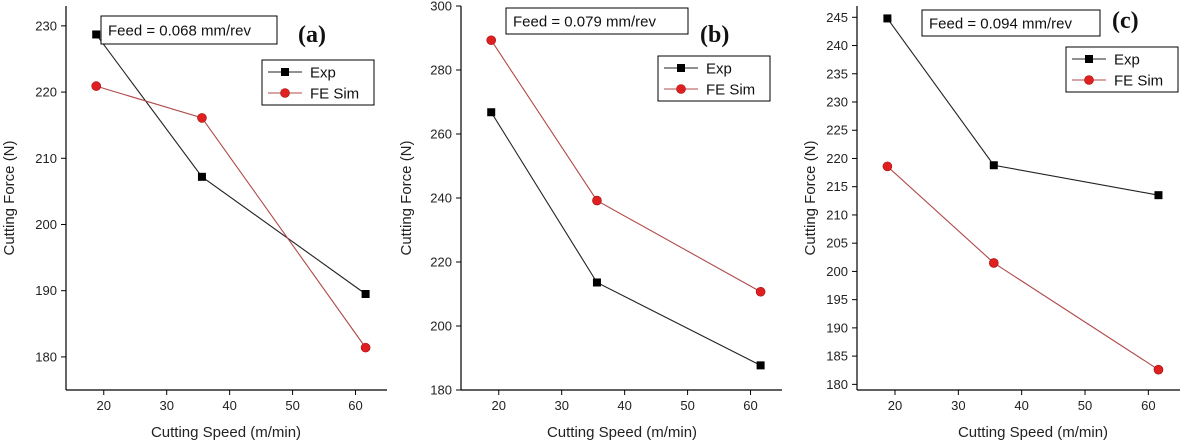  I want to click on y-tick-label: 215, so click(837, 186).